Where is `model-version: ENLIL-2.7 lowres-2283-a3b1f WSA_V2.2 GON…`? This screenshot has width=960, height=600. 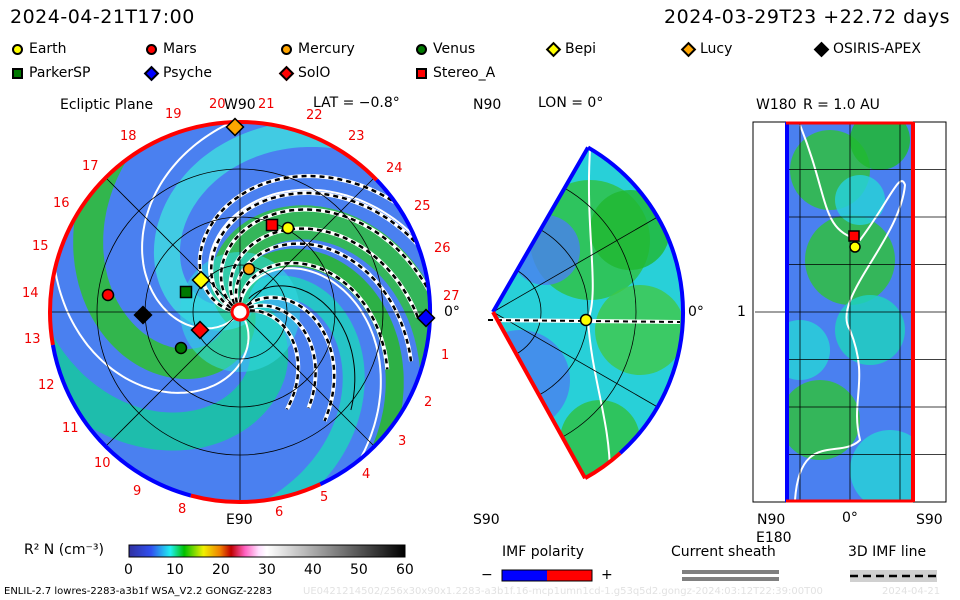
model-version: ENLIL-2.7 lowres-2283-a3b1f WSA_V2.2 GON… is located at coordinates (138, 591).